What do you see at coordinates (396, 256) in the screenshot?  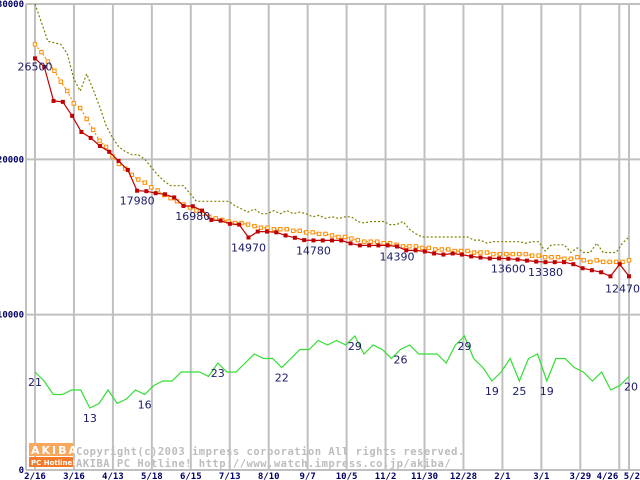 I see `data-label-min-price: 14390` at bounding box center [396, 256].